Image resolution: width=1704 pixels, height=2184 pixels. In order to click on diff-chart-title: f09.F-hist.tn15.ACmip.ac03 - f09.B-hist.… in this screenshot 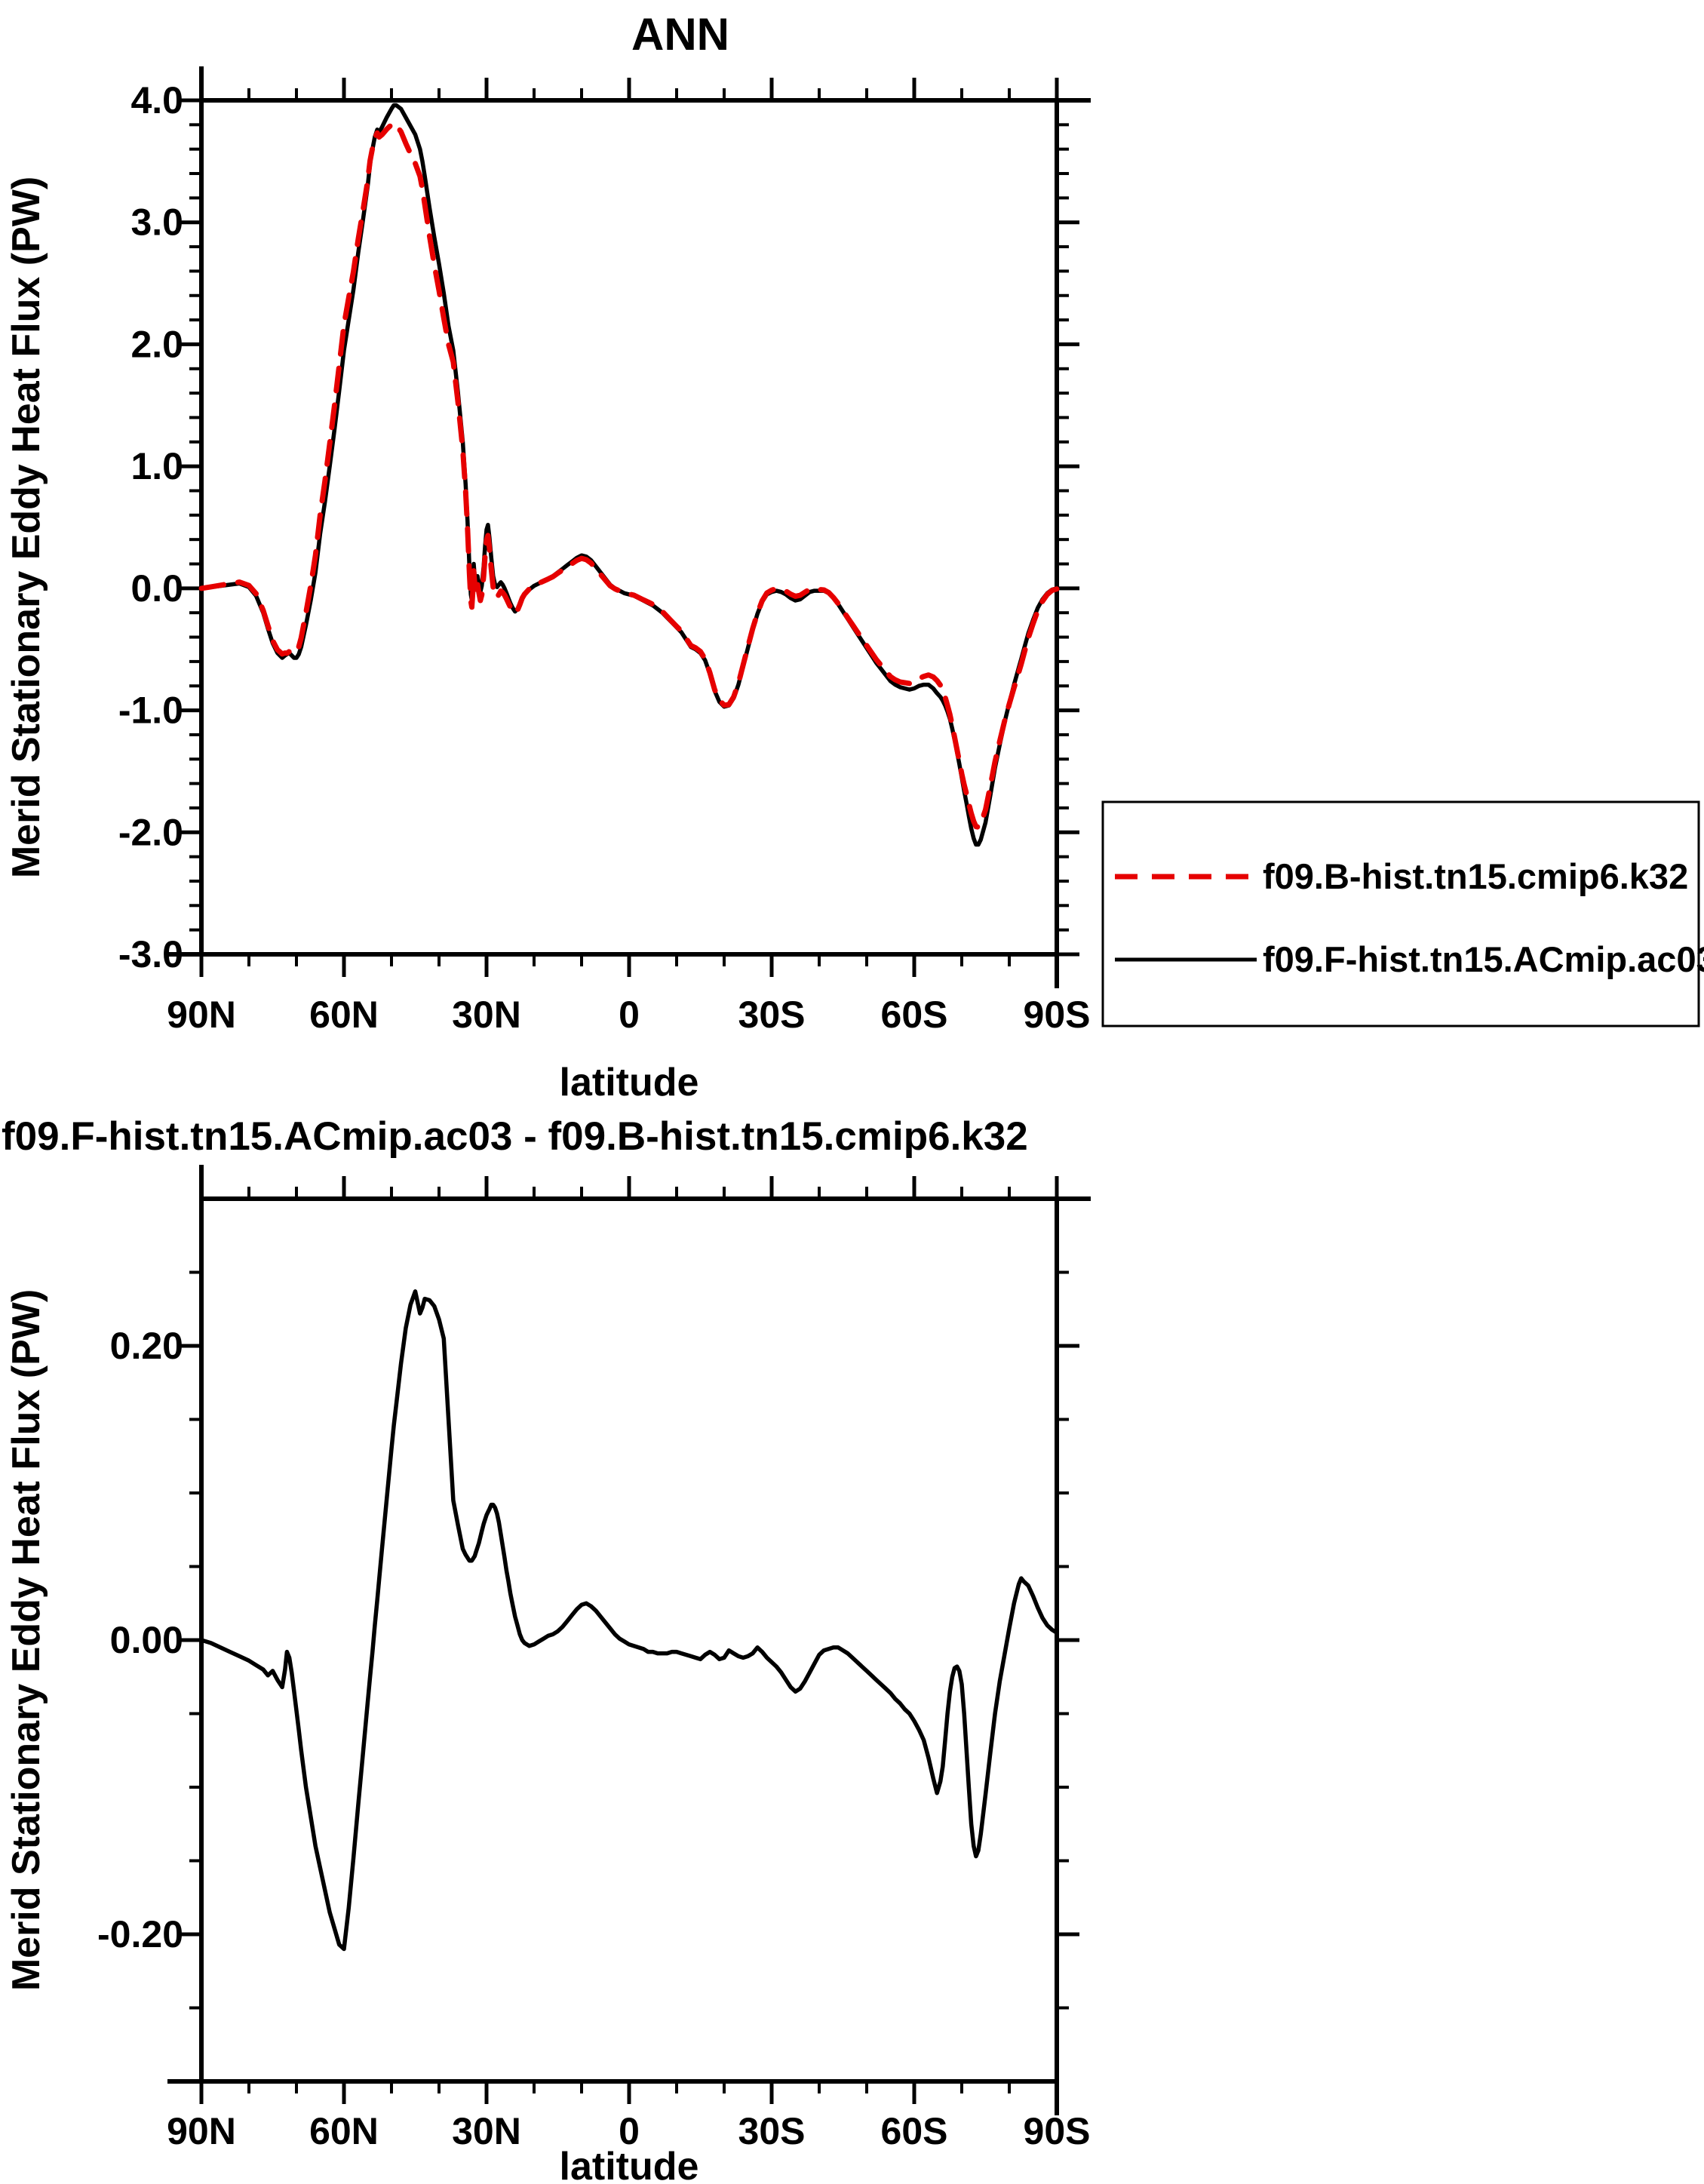, I will do `click(515, 1136)`.